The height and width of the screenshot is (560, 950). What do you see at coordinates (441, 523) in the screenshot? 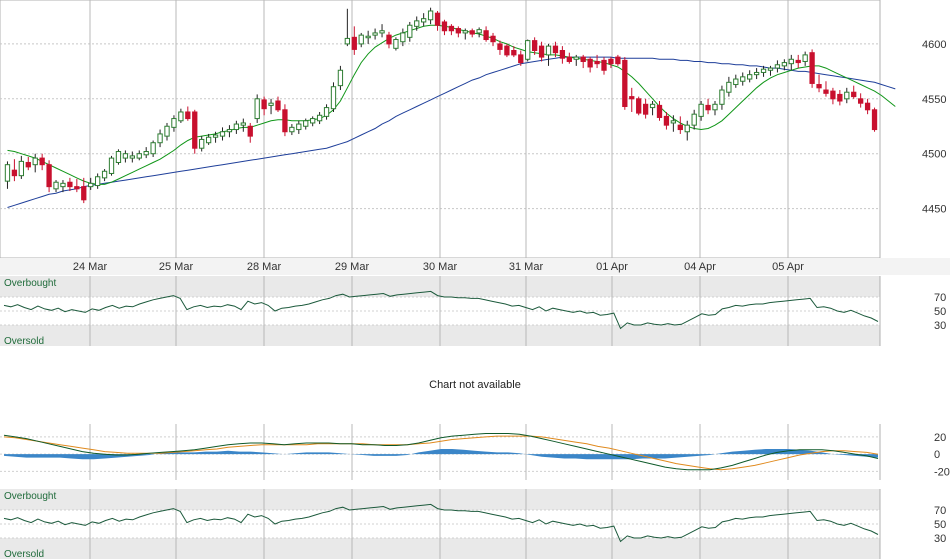
I see `rsi-line` at bounding box center [441, 523].